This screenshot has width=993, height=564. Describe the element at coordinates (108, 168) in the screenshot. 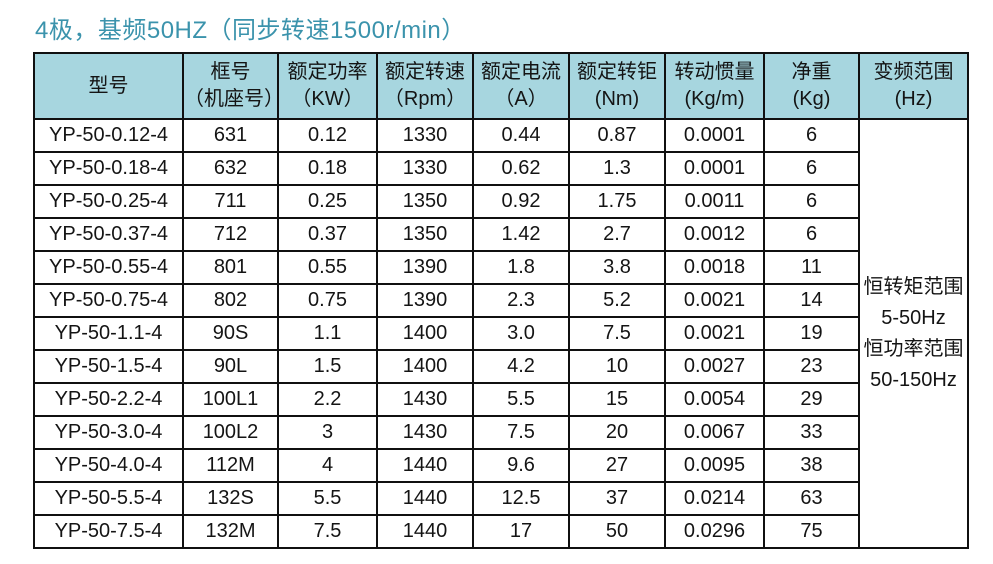

I see `cell-model: YP-50-0.18-4` at that location.